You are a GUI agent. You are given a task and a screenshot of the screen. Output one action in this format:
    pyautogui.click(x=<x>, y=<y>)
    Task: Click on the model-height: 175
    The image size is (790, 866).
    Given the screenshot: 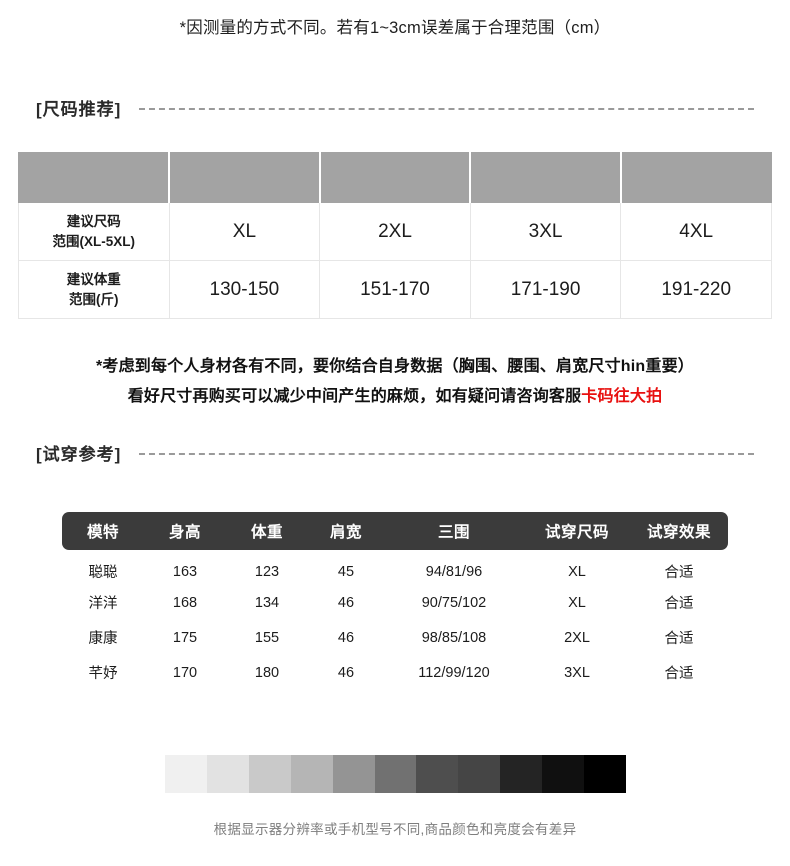 What is the action you would take?
    pyautogui.click(x=185, y=637)
    